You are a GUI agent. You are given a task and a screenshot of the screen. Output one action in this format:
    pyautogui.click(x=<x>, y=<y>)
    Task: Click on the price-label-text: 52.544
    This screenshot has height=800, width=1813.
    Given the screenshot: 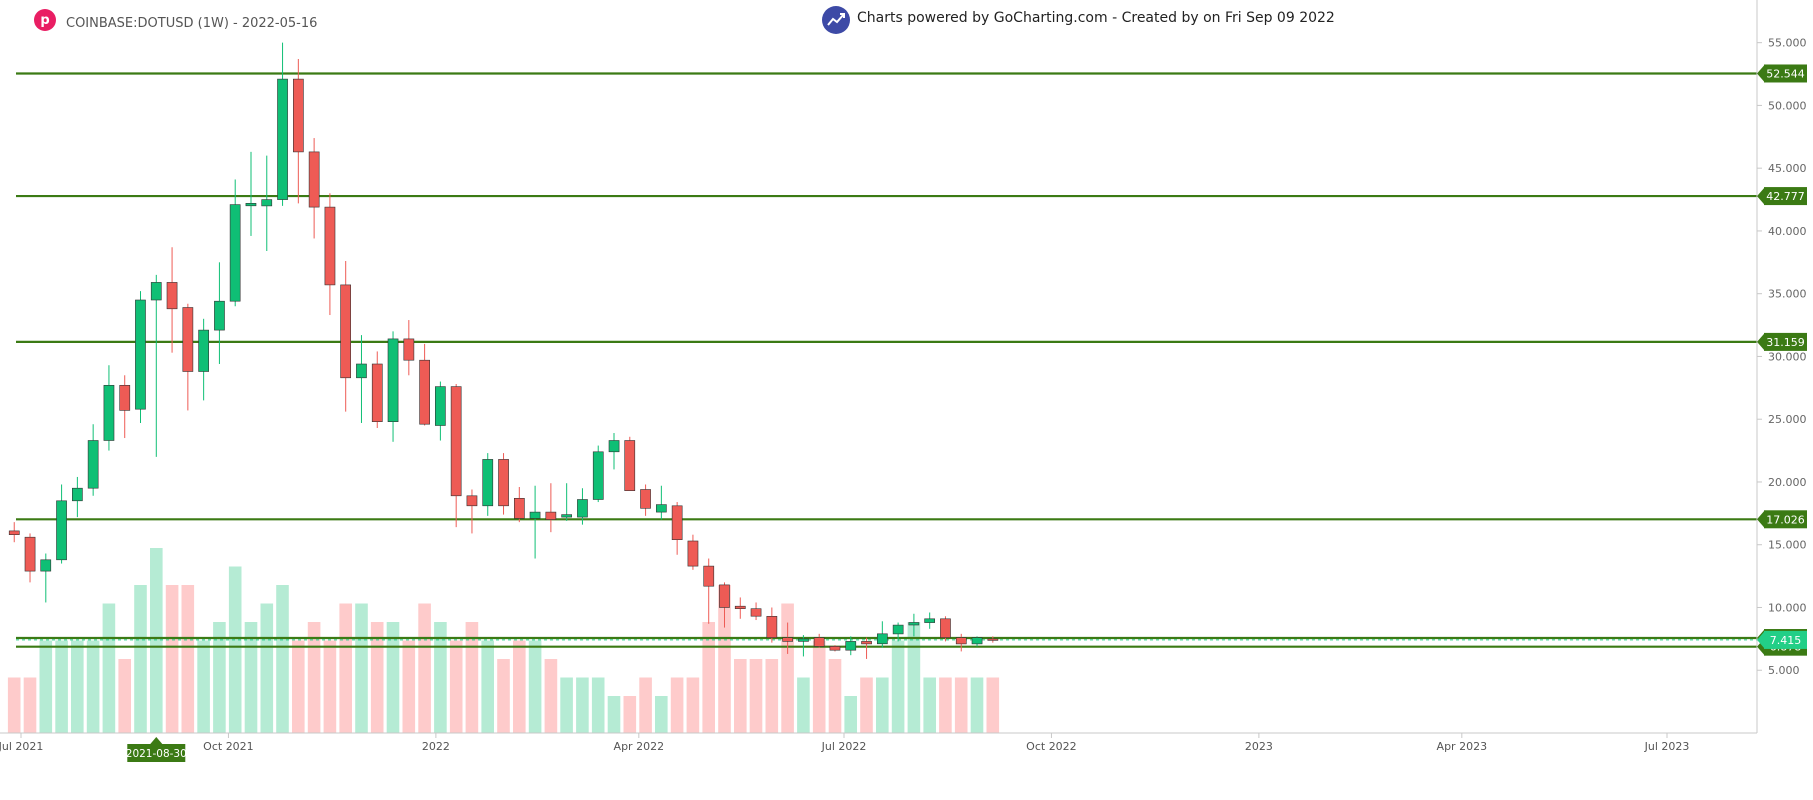 What is the action you would take?
    pyautogui.click(x=1785, y=73)
    